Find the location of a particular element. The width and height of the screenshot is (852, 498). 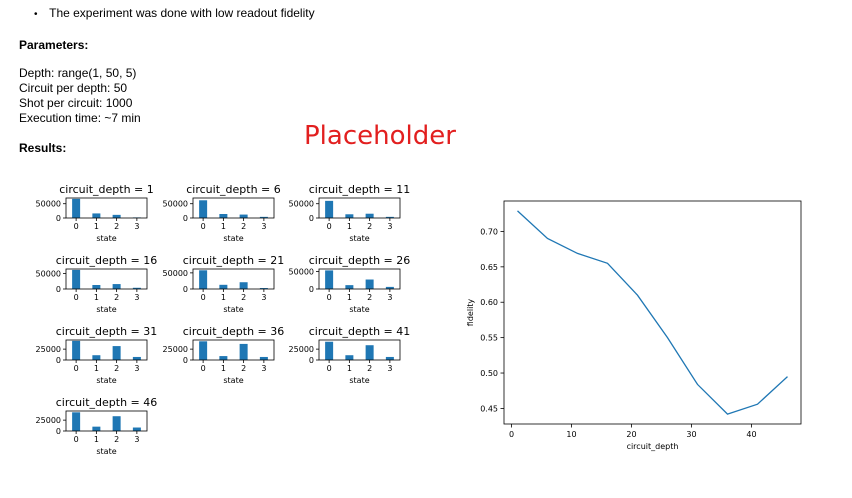

histogram-9: circuit_depth = 41 0 1 2 3 0 25000 state is located at coordinates (350, 355).